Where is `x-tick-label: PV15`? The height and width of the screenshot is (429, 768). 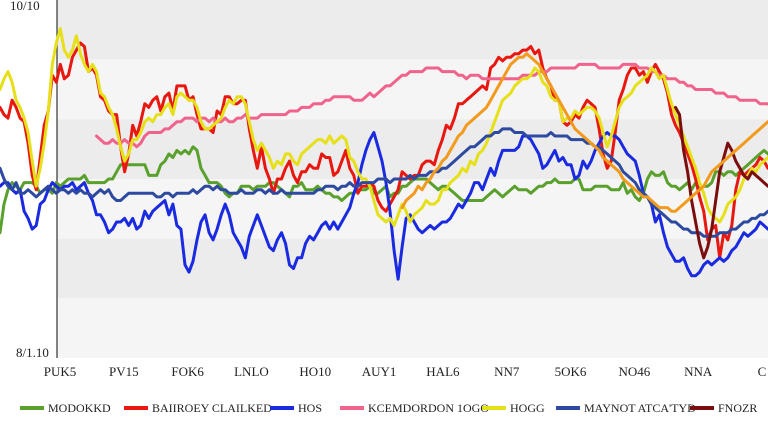
x-tick-label: PV15 is located at coordinates (124, 371).